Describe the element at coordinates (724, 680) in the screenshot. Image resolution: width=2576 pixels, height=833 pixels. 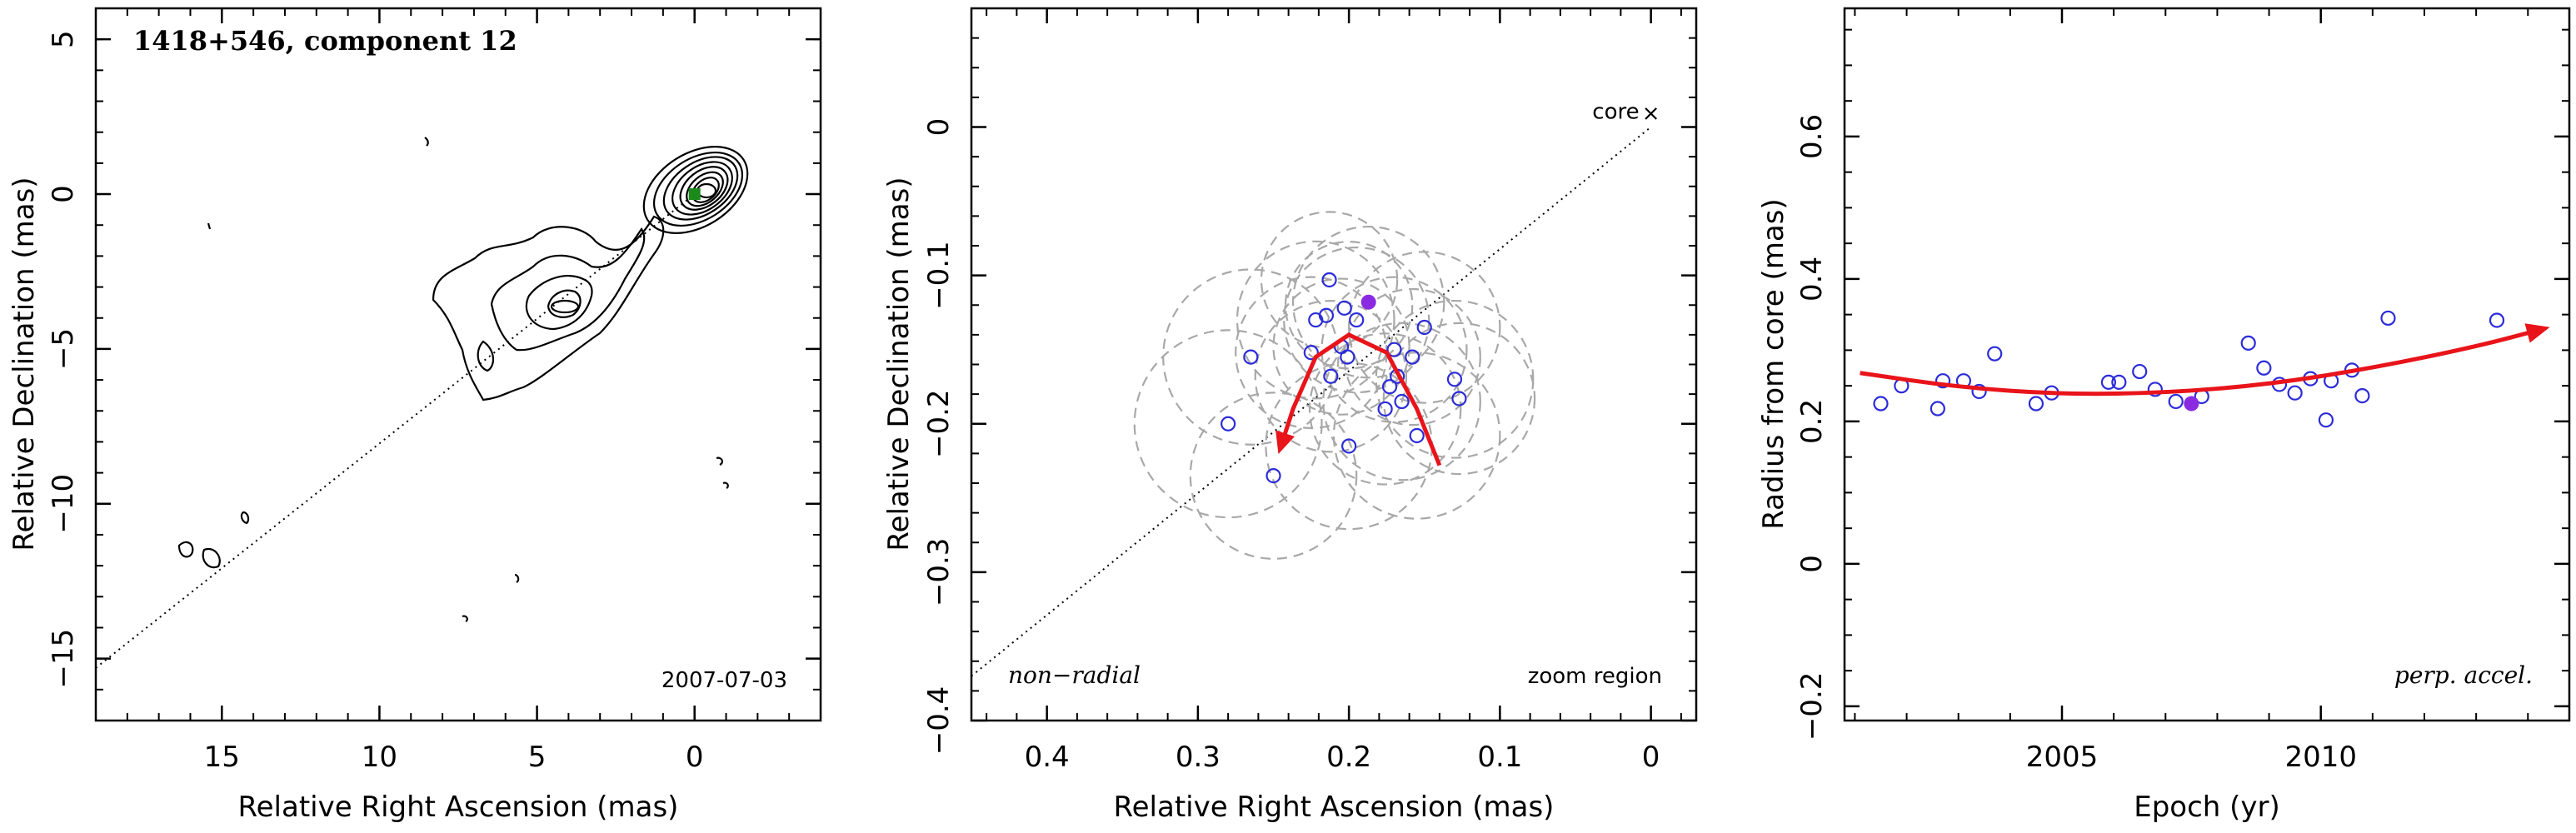
I see `p1-date-annotation: 2007-07-03` at that location.